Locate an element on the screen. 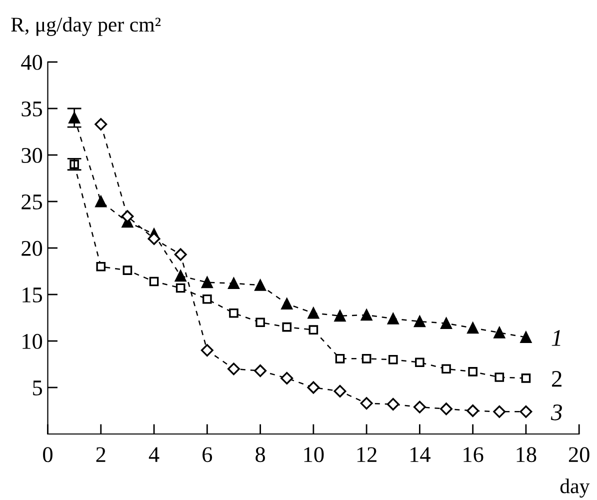 This screenshot has height=500, width=597. y-tick-label: 40 is located at coordinates (31, 62).